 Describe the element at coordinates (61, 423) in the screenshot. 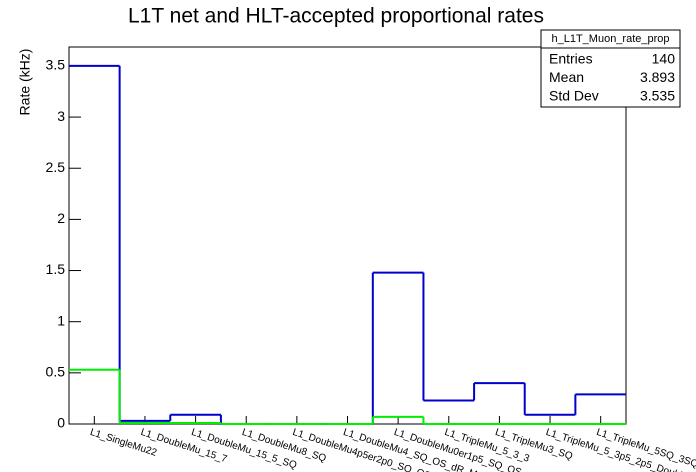

I see `y-tick-label: 0` at that location.